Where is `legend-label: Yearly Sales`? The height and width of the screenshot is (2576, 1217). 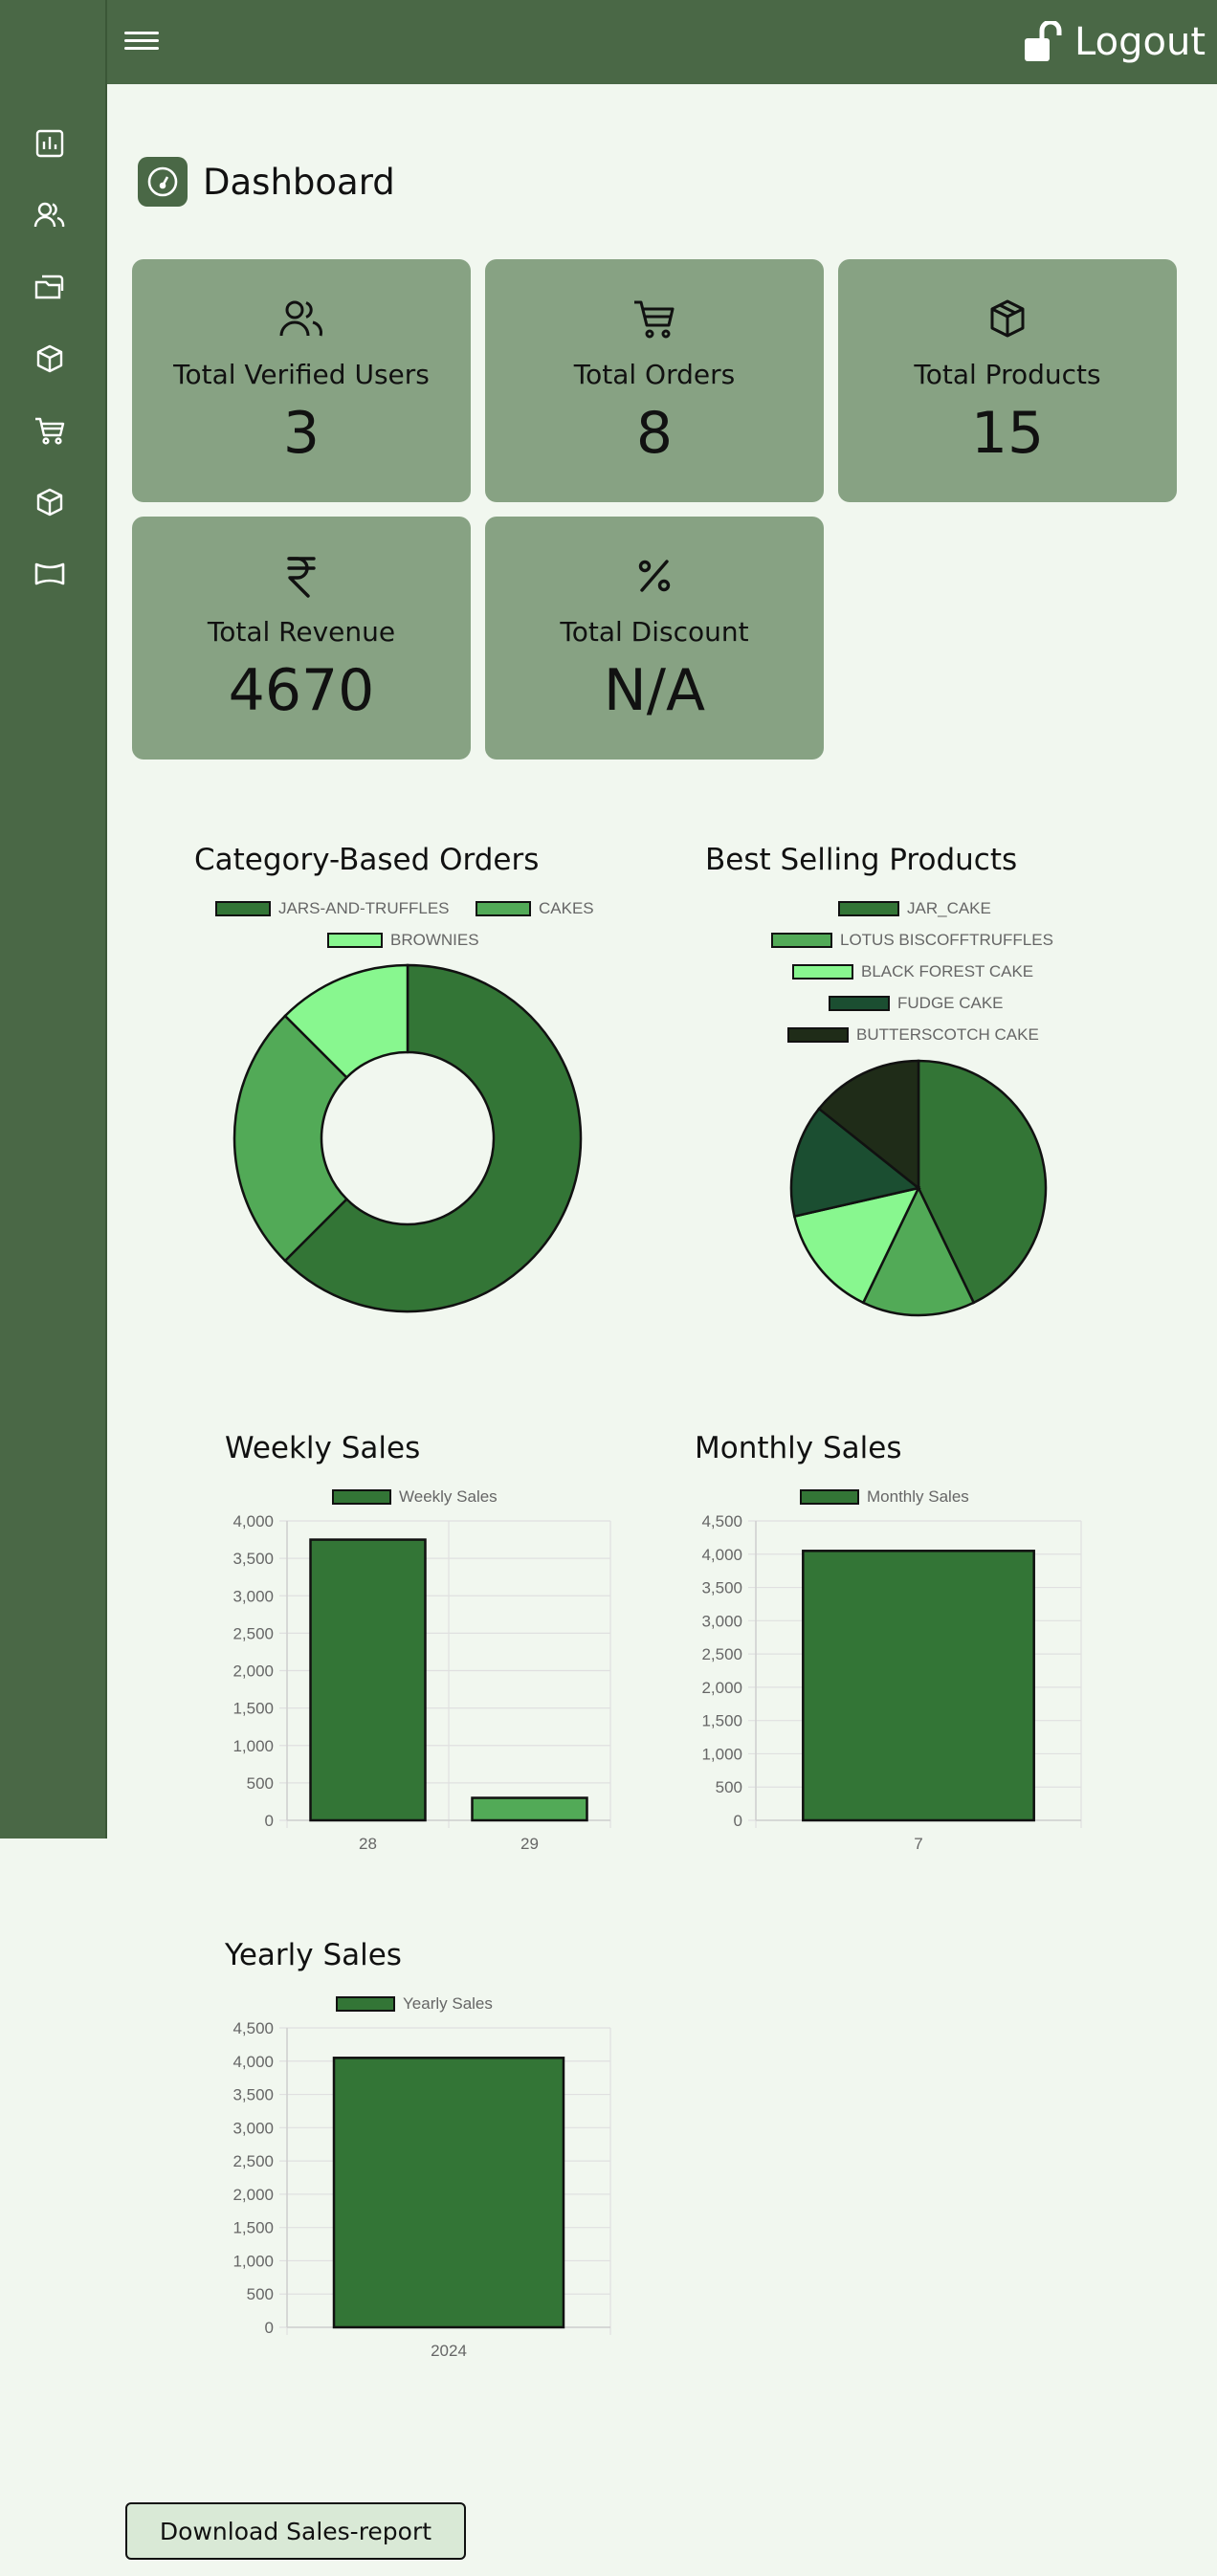
legend-label: Yearly Sales is located at coordinates (448, 2004).